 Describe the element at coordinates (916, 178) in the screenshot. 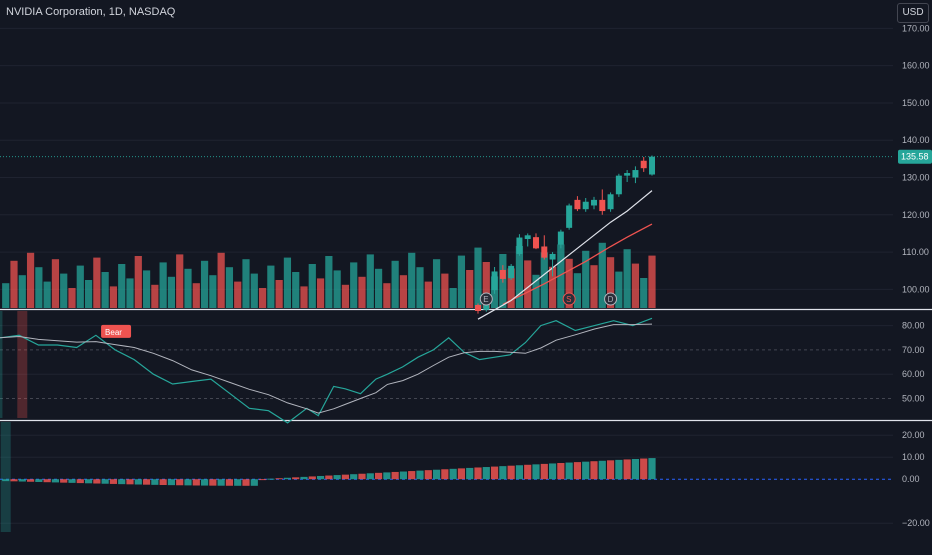

I see `price-tick-label: 130.00` at that location.